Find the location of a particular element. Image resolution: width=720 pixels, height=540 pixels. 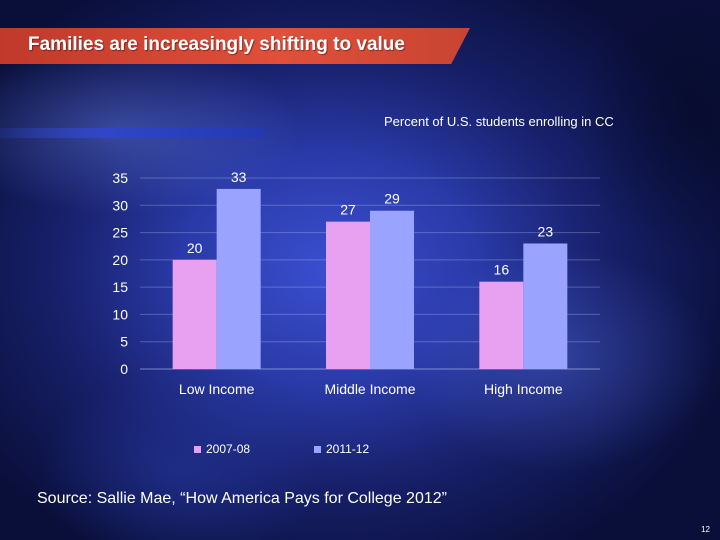

page-number: 12 is located at coordinates (705, 529).